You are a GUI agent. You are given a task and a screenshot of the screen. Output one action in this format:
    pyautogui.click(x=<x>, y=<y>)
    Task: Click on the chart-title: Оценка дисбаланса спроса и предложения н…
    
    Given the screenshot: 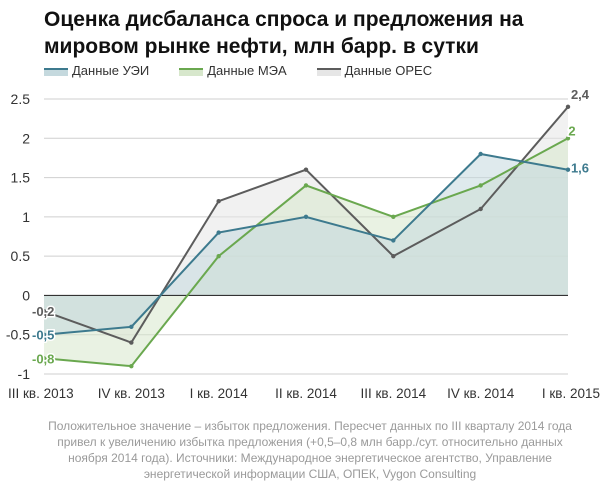 What is the action you would take?
    pyautogui.click(x=284, y=33)
    